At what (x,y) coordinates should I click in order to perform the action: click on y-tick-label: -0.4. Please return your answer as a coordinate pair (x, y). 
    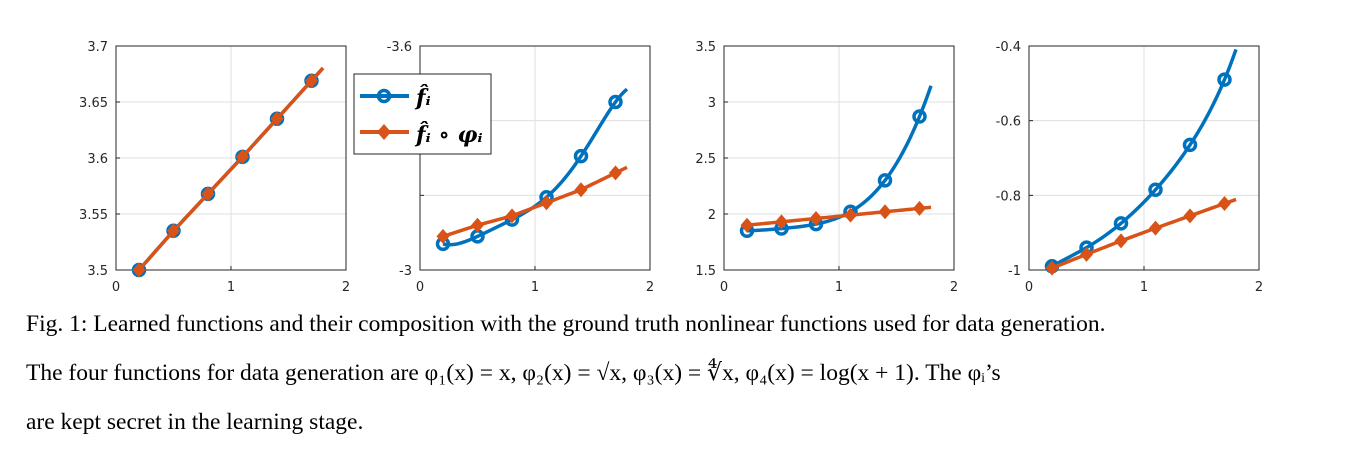
    Looking at the image, I should click on (1008, 47).